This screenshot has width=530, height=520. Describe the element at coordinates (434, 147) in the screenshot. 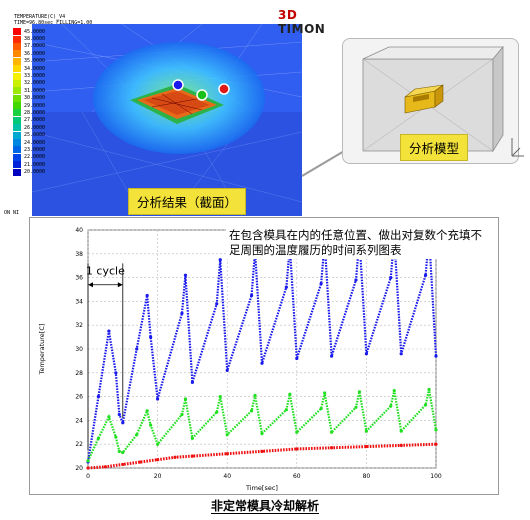

I see `model-caption: 分析模型` at that location.